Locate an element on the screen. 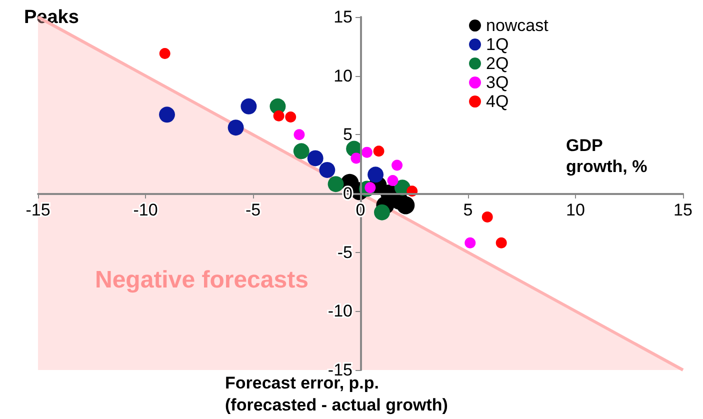 The height and width of the screenshot is (419, 703). y-tick-label: 15 is located at coordinates (343, 17).